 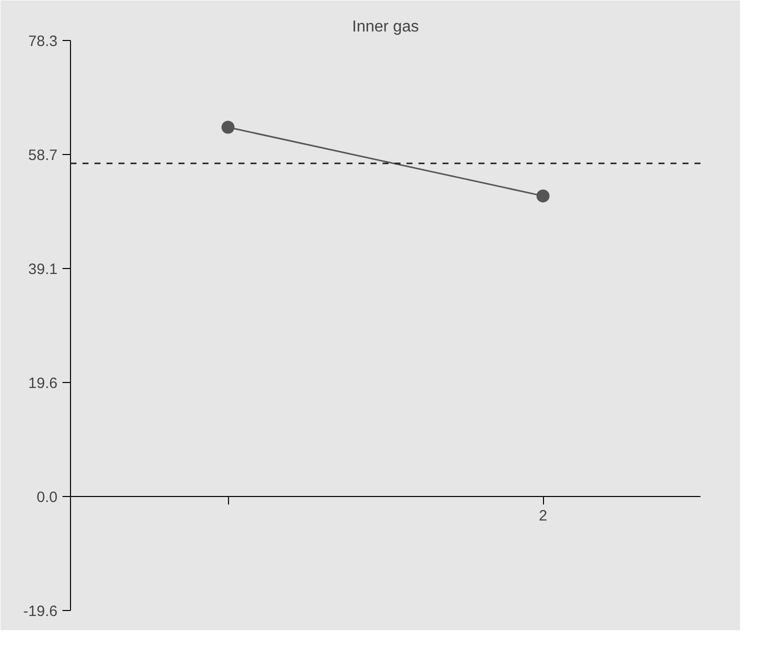 I want to click on y-tick-label: -19.6, so click(x=40, y=611).